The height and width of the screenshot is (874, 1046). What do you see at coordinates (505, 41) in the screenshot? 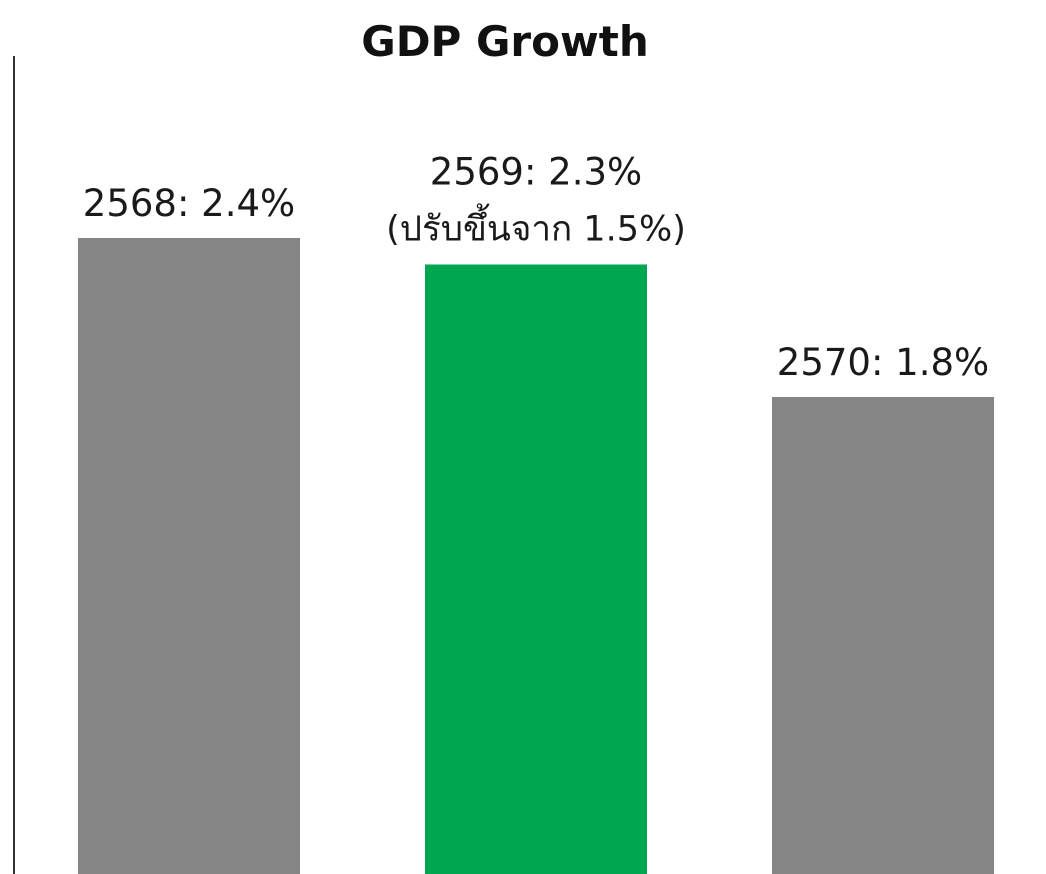
I see `chart-title: GDP Growth` at bounding box center [505, 41].